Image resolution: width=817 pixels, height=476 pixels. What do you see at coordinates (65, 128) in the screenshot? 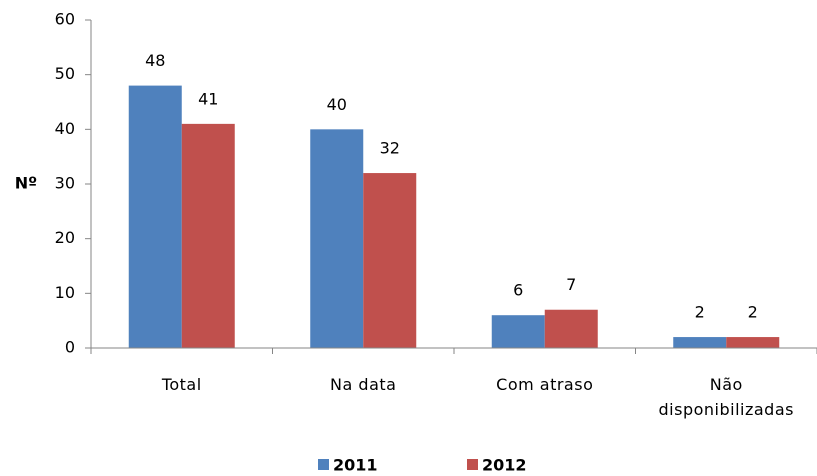
I see `y-tick-label: 40` at bounding box center [65, 128].